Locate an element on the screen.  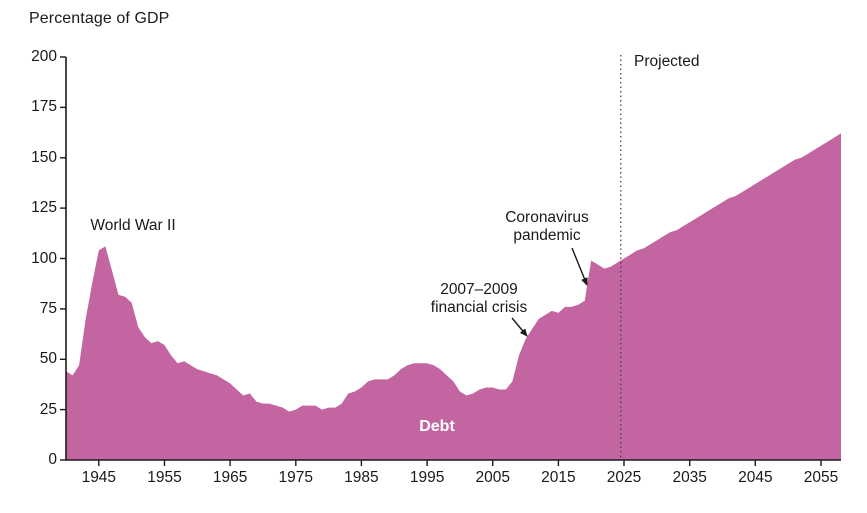
y-tick-label: 50 is located at coordinates (48, 359).